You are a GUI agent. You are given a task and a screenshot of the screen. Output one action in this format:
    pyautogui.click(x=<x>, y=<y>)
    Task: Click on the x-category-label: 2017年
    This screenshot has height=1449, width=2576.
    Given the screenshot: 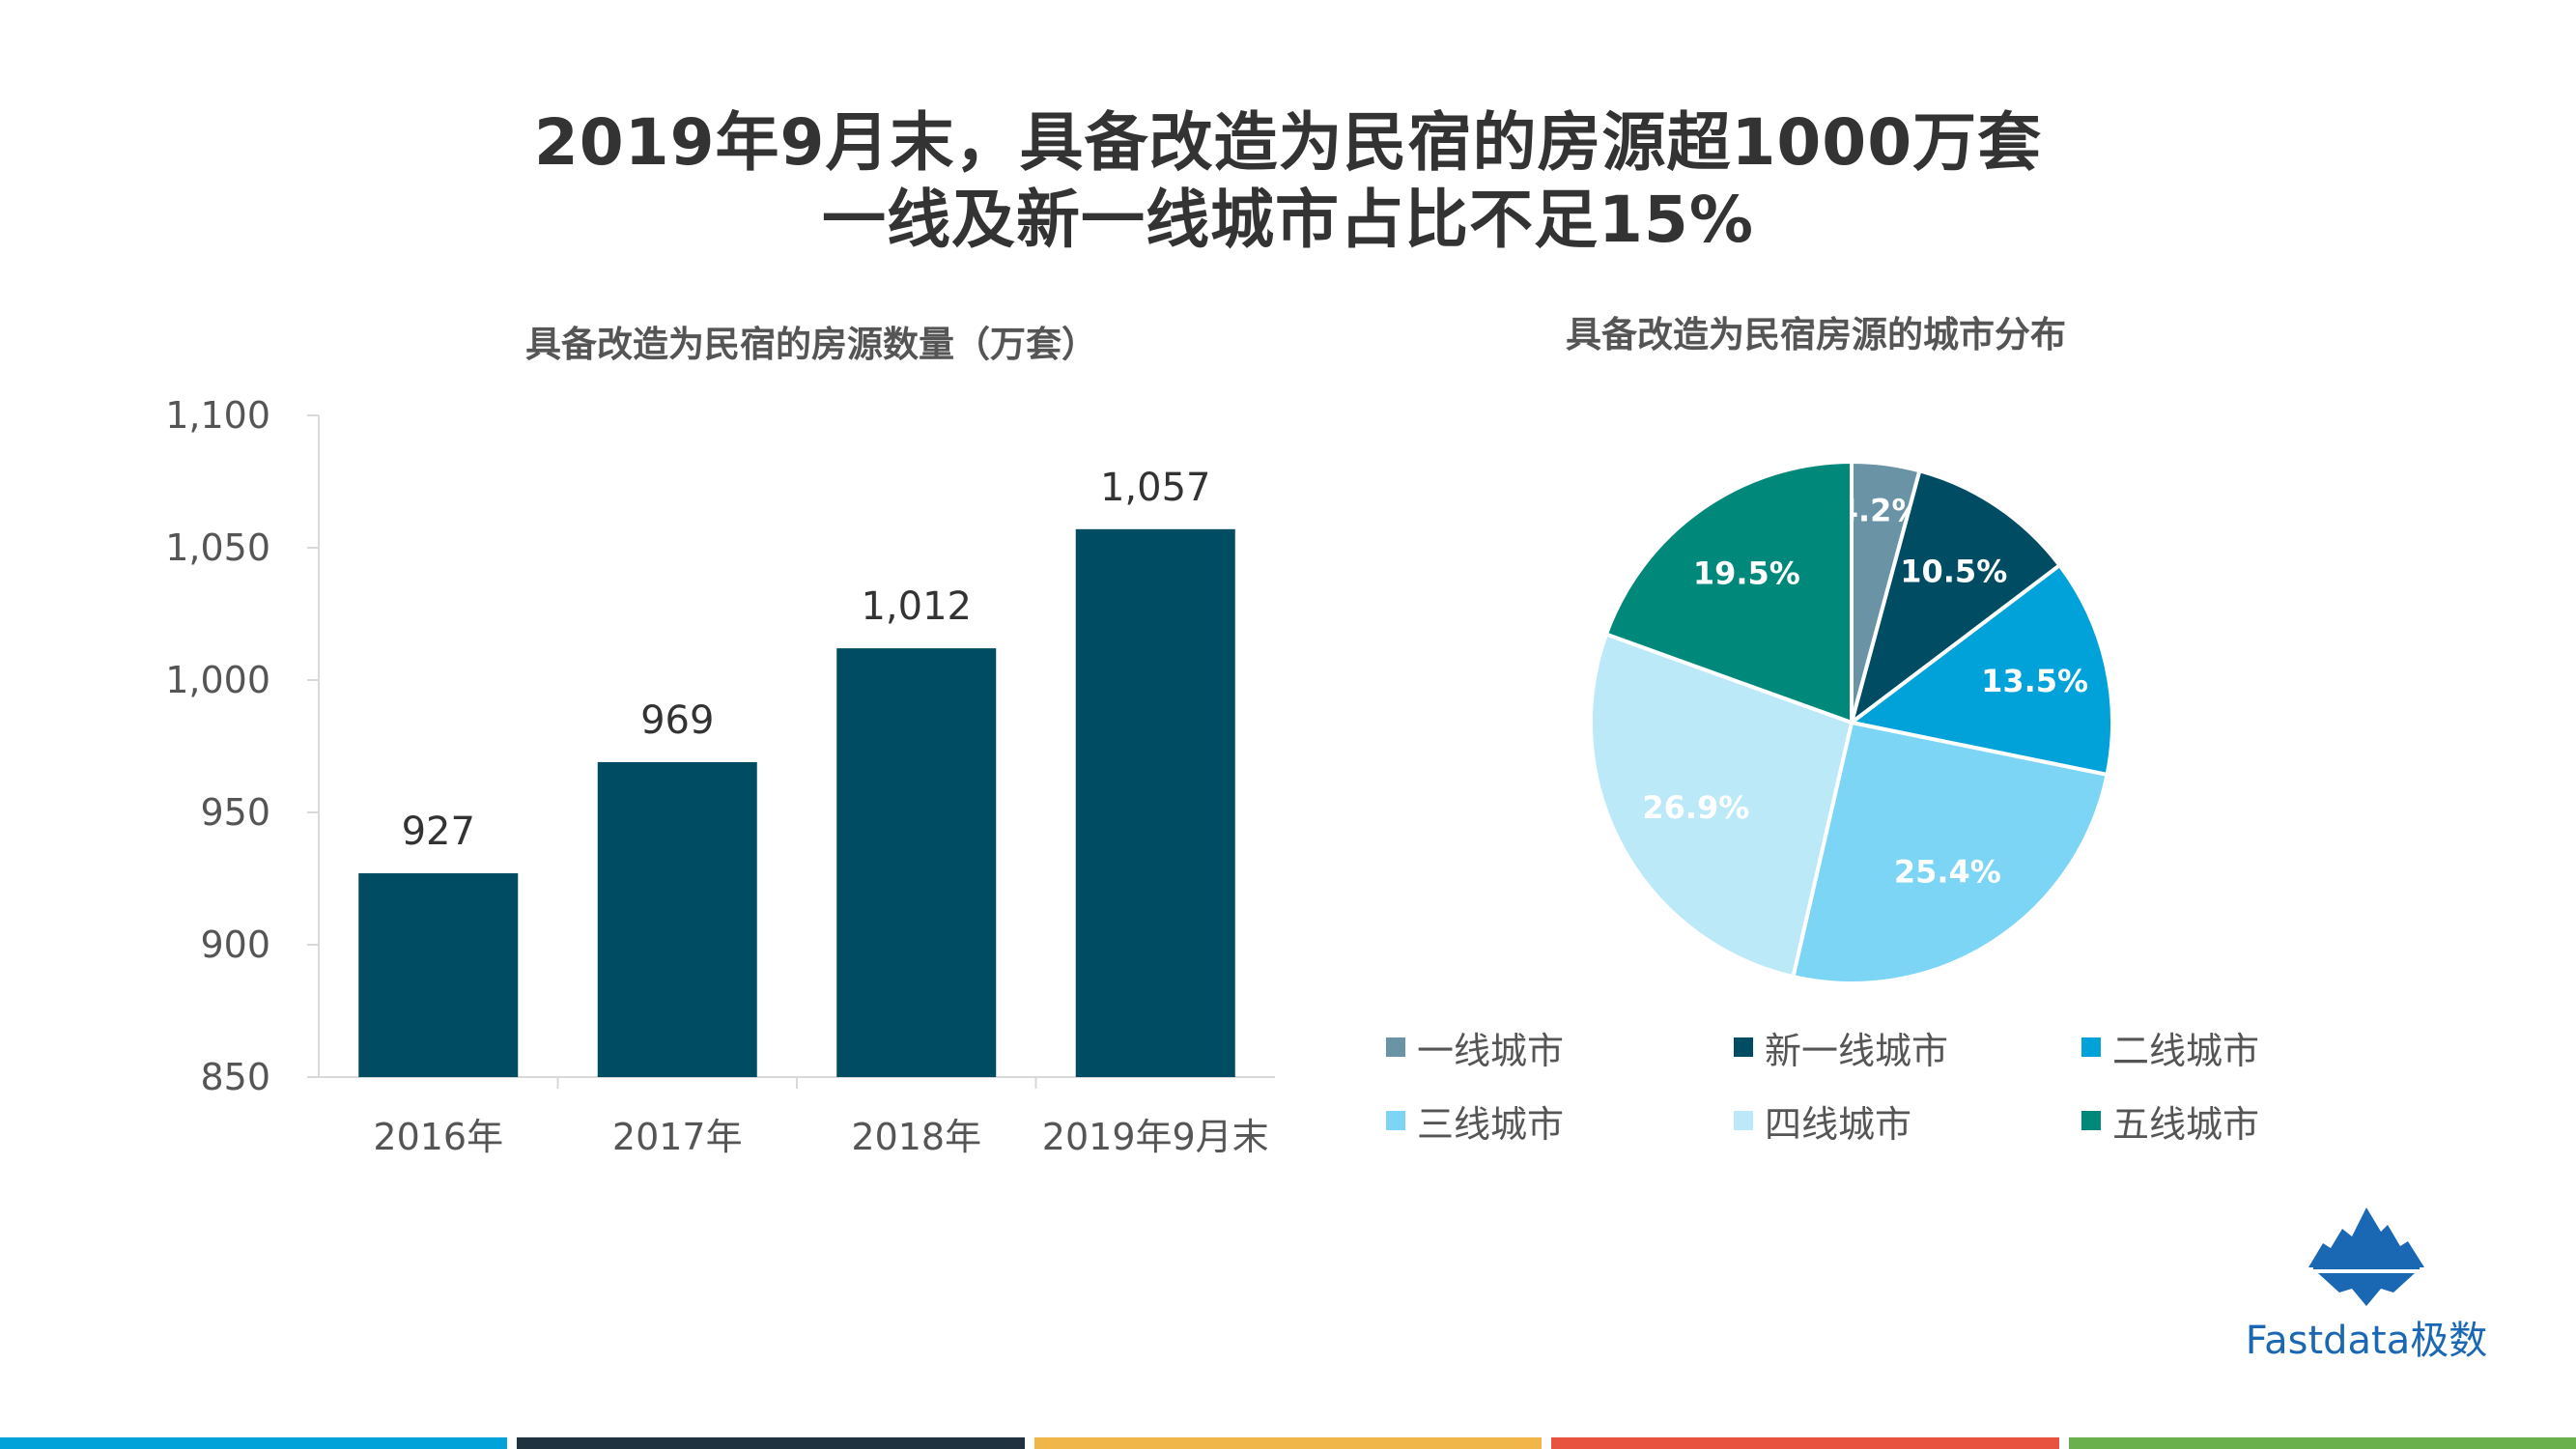 What is the action you would take?
    pyautogui.click(x=677, y=1137)
    